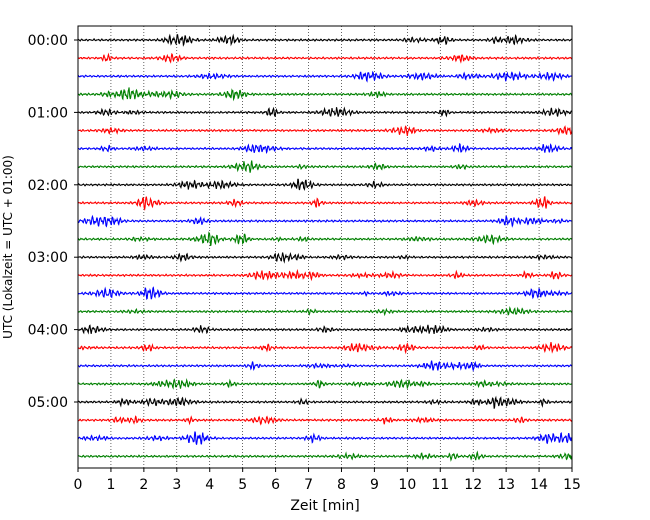 The width and height of the screenshot is (650, 520). Describe the element at coordinates (48, 331) in the screenshot. I see `y-tick-label: 04:00` at that location.